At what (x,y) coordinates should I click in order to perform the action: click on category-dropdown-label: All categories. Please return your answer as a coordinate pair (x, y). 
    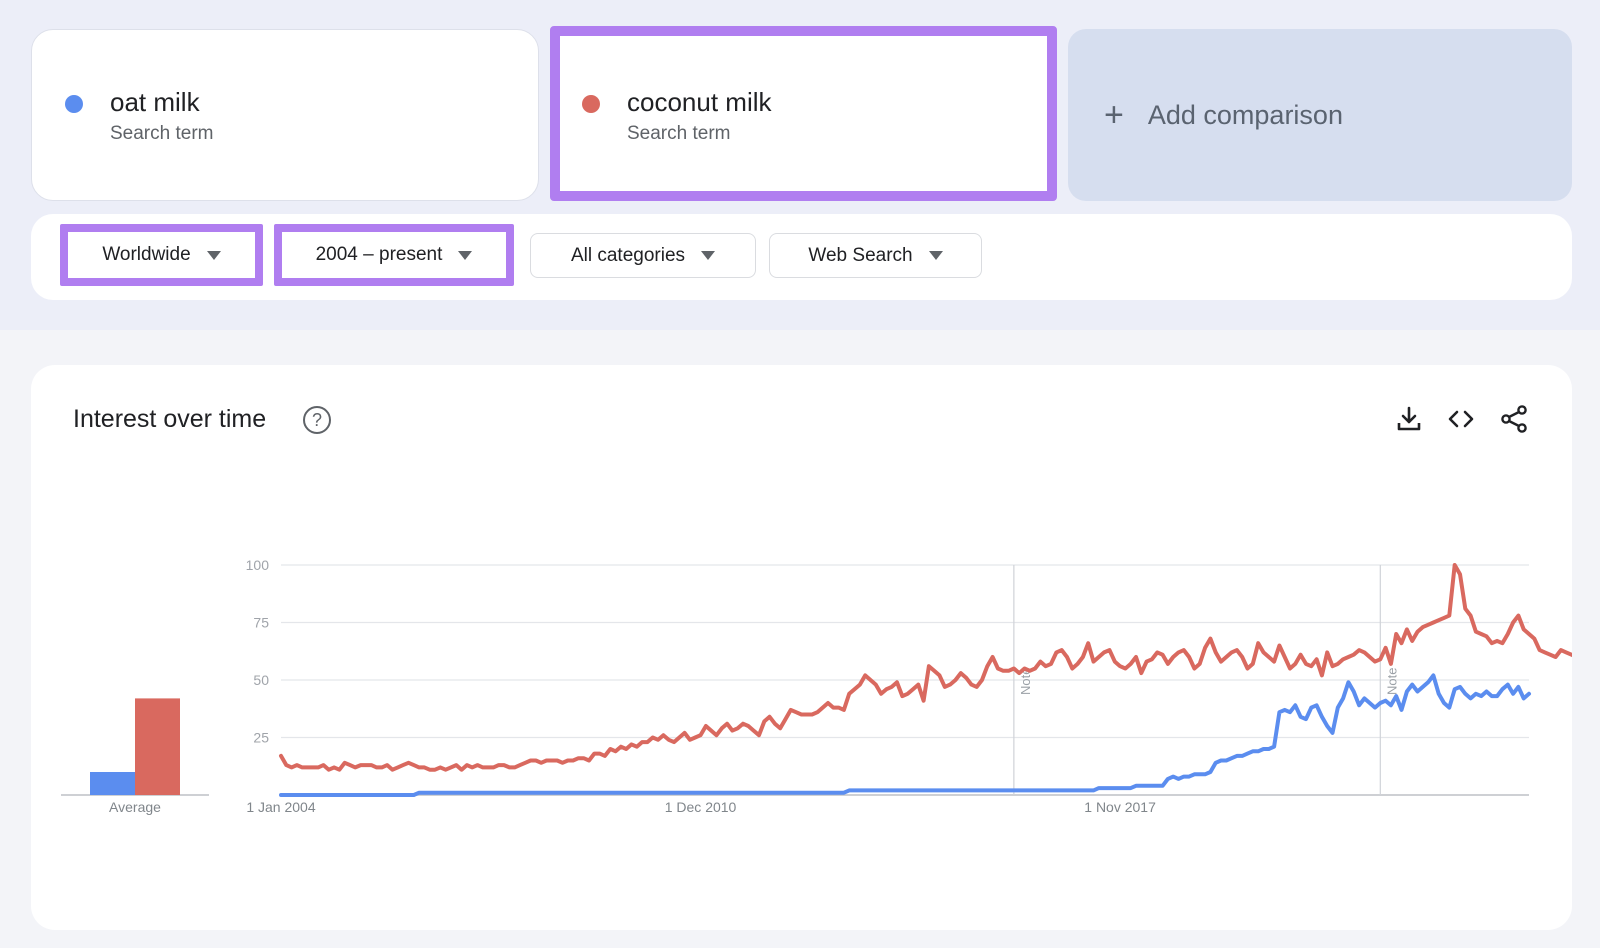
    Looking at the image, I should click on (628, 255).